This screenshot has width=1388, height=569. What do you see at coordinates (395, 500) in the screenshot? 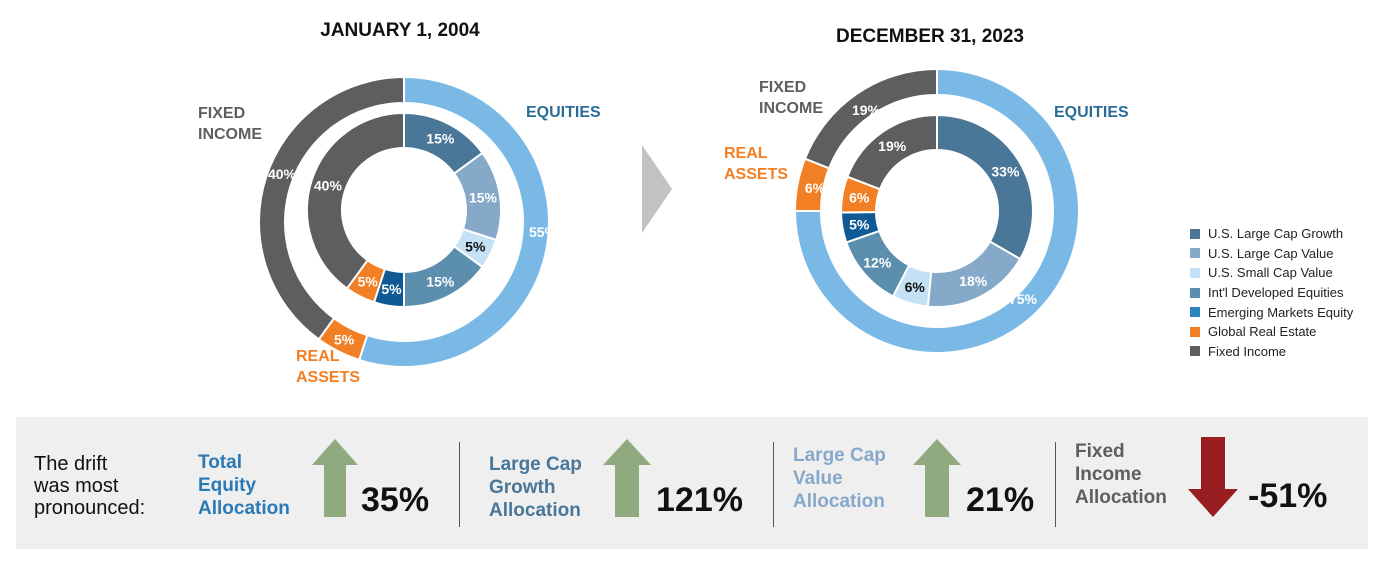
I see `metric-value-total-equity: 35%` at bounding box center [395, 500].